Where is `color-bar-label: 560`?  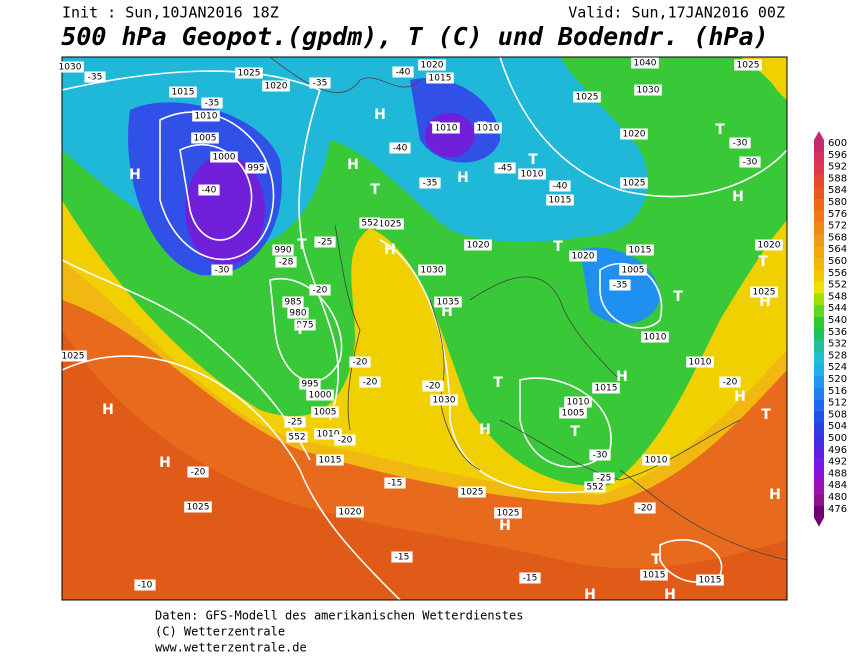
color-bar-label: 560 is located at coordinates (837, 261).